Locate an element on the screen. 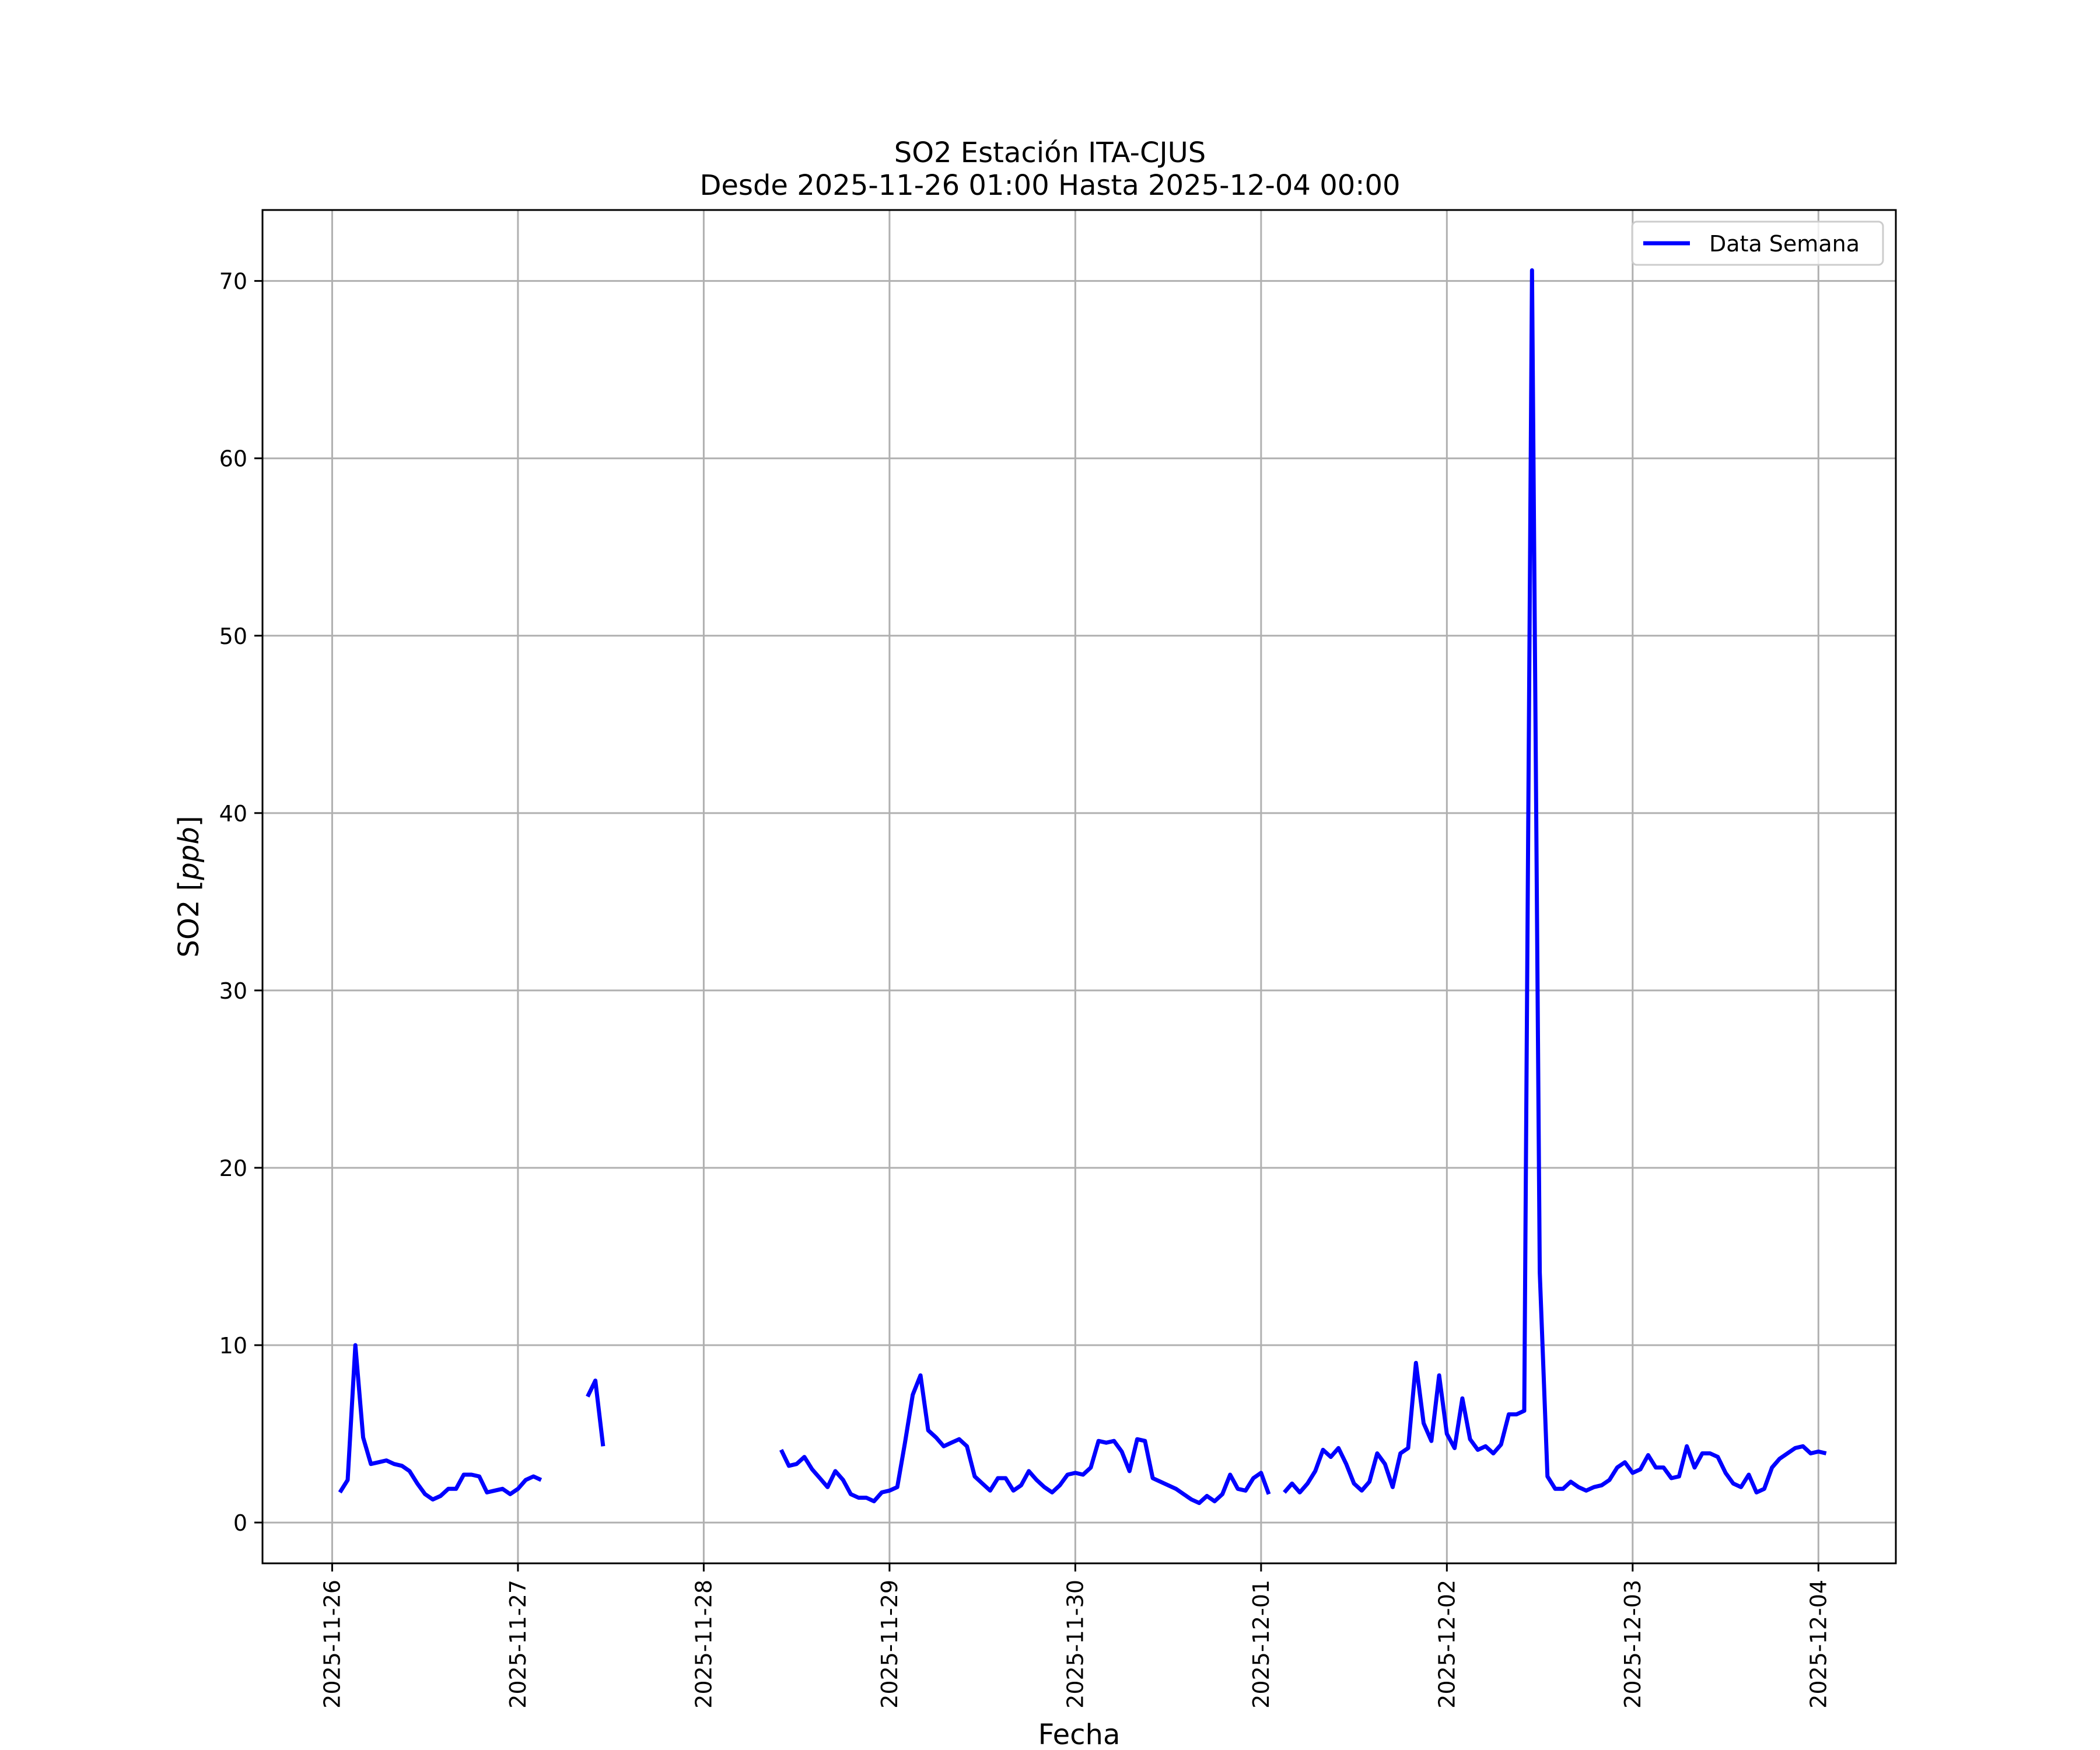 The height and width of the screenshot is (1750, 2100). y-tick-label: 50 is located at coordinates (233, 636).